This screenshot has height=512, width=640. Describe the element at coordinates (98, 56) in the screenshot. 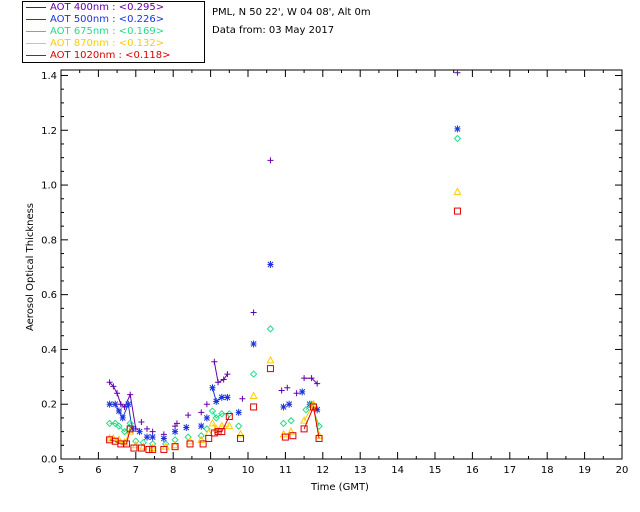

I see `legend-item: AOT 1020nm : <0.118>` at that location.